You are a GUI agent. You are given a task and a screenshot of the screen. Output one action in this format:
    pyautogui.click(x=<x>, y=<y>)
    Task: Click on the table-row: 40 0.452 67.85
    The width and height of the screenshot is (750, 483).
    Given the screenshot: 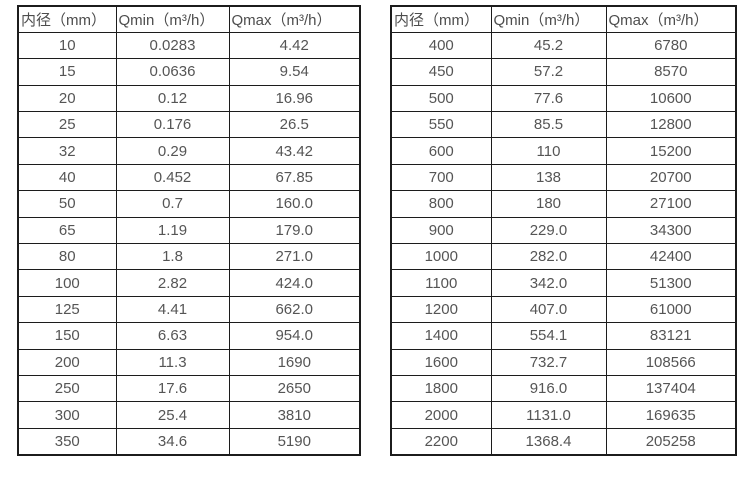 What is the action you would take?
    pyautogui.click(x=189, y=177)
    